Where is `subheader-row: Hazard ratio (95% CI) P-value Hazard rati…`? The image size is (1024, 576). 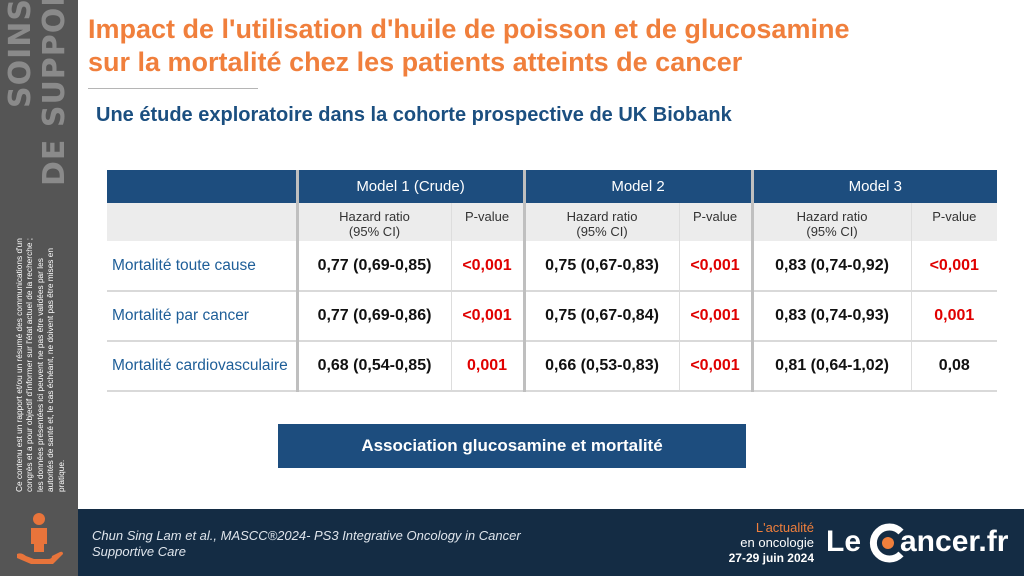 subheader-row: Hazard ratio (95% CI) P-value Hazard rati… is located at coordinates (552, 222).